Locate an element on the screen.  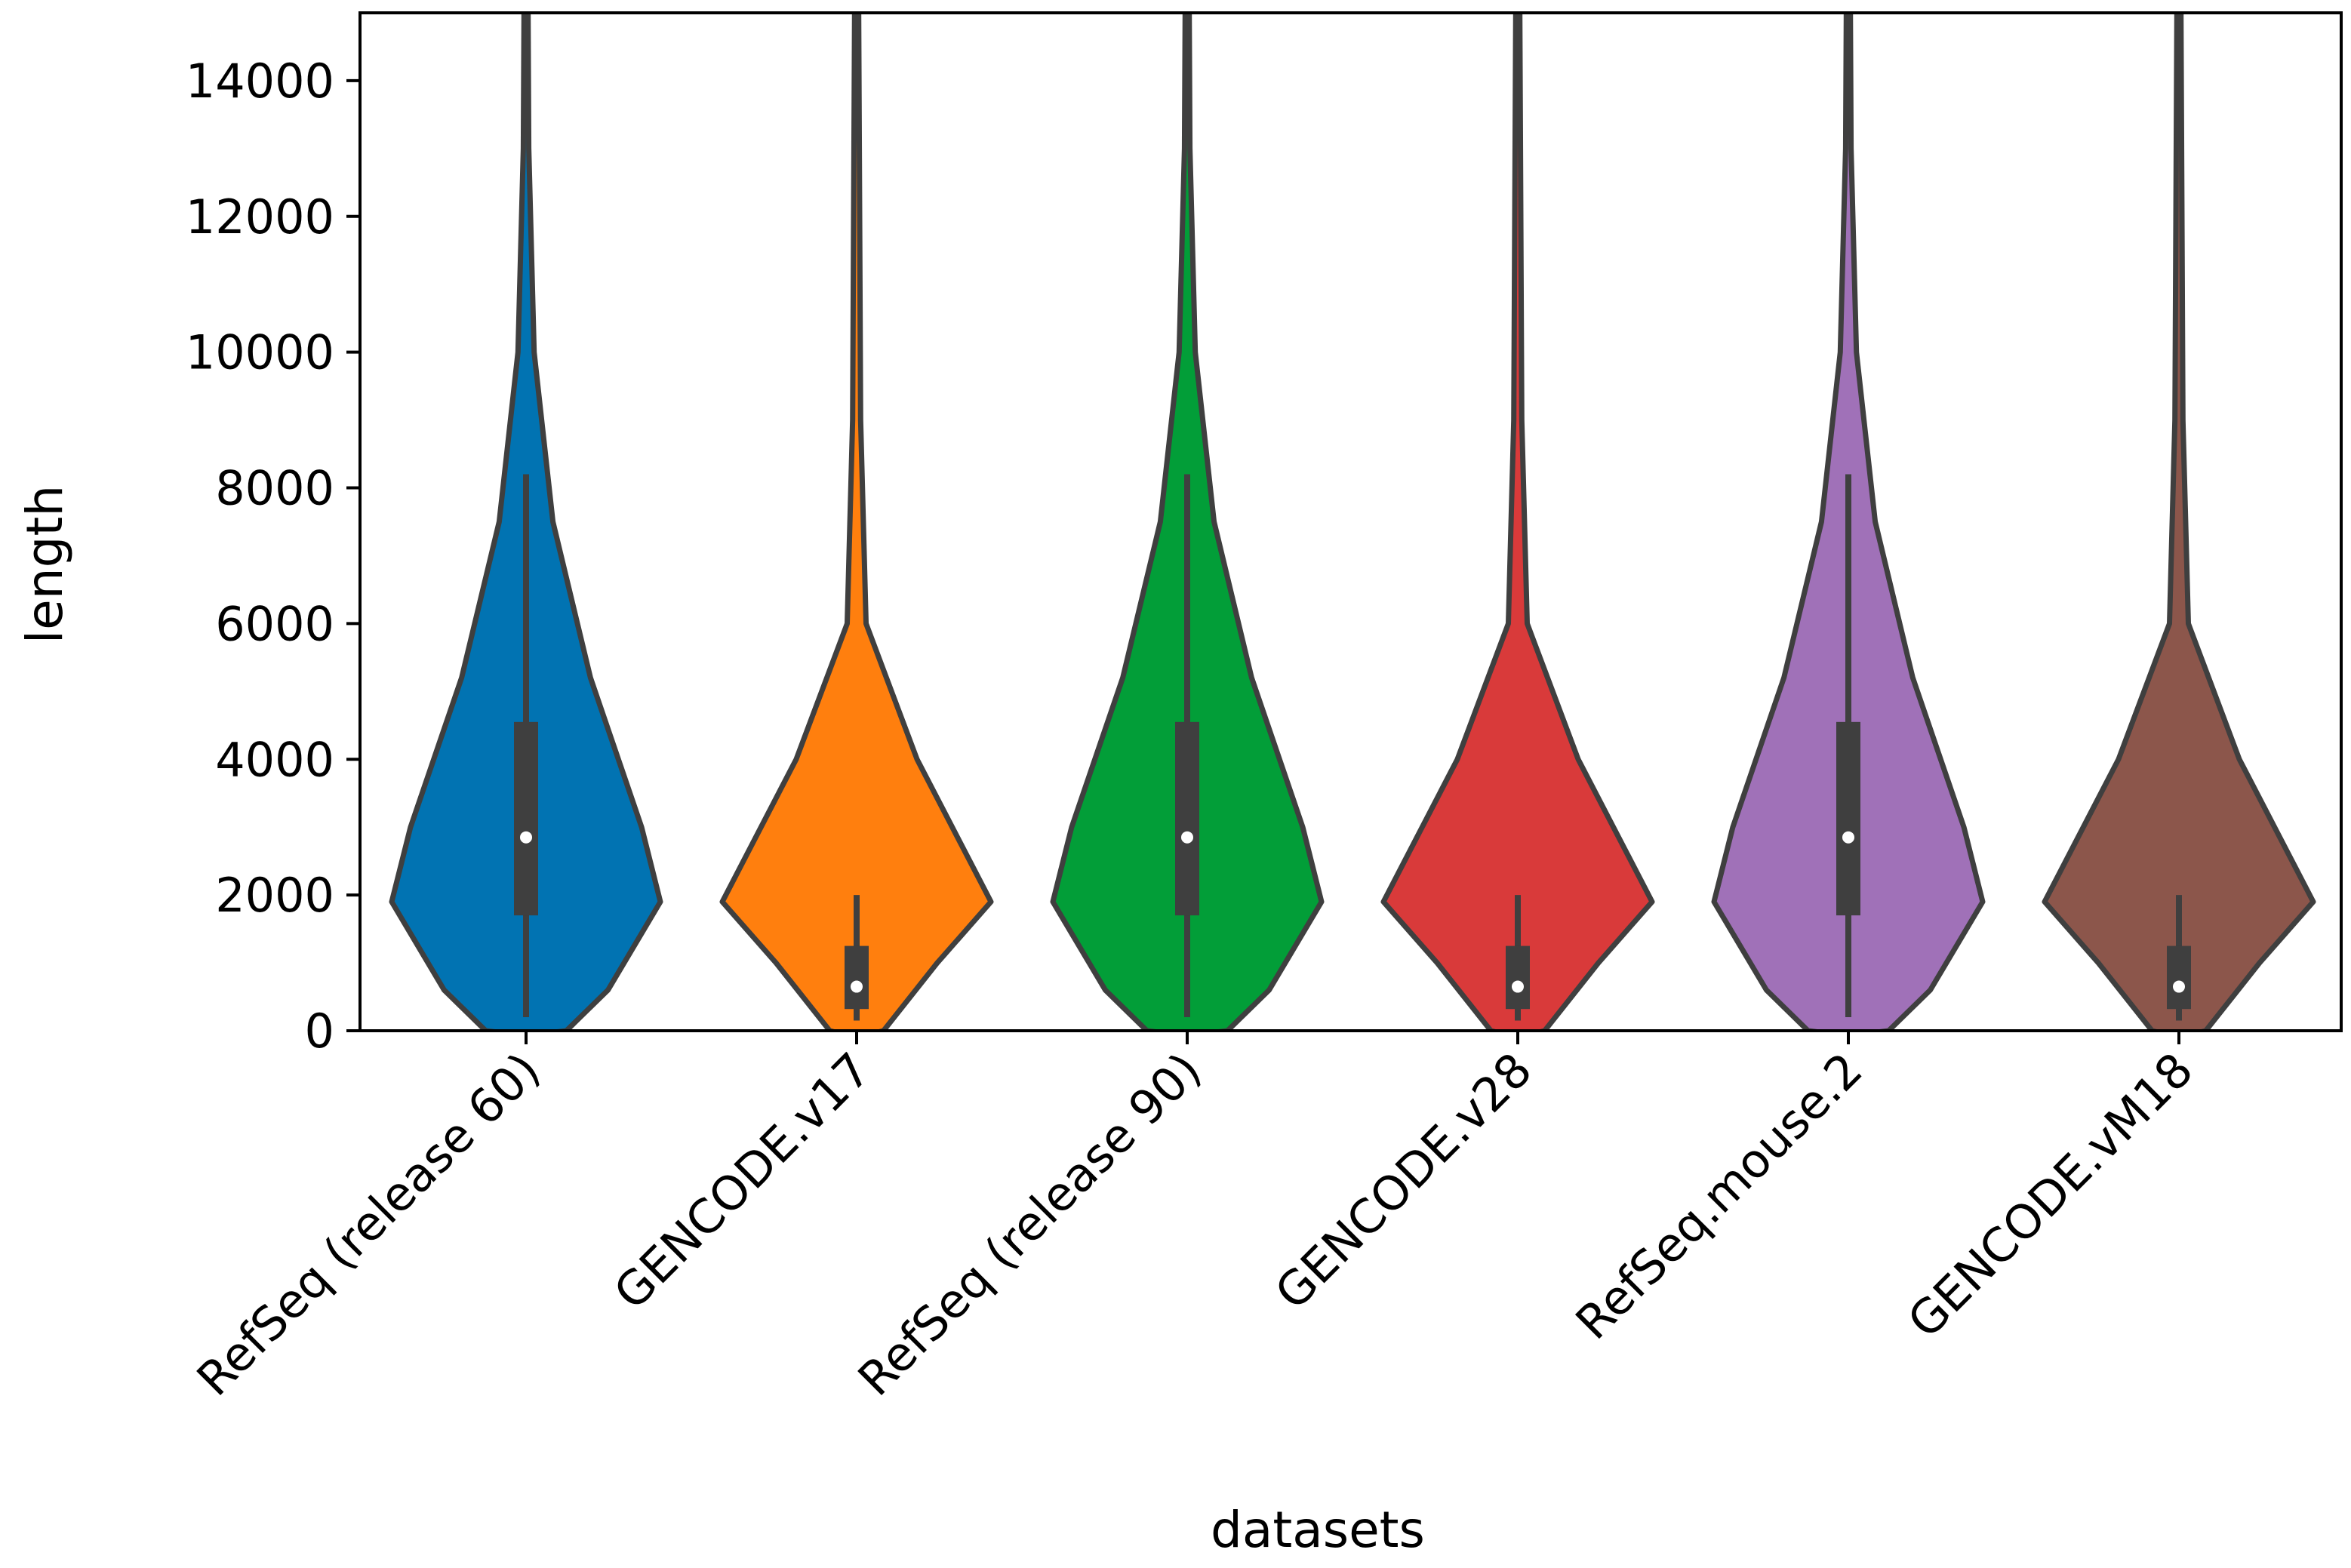
y-tick-label: 14000 is located at coordinates (260, 81).